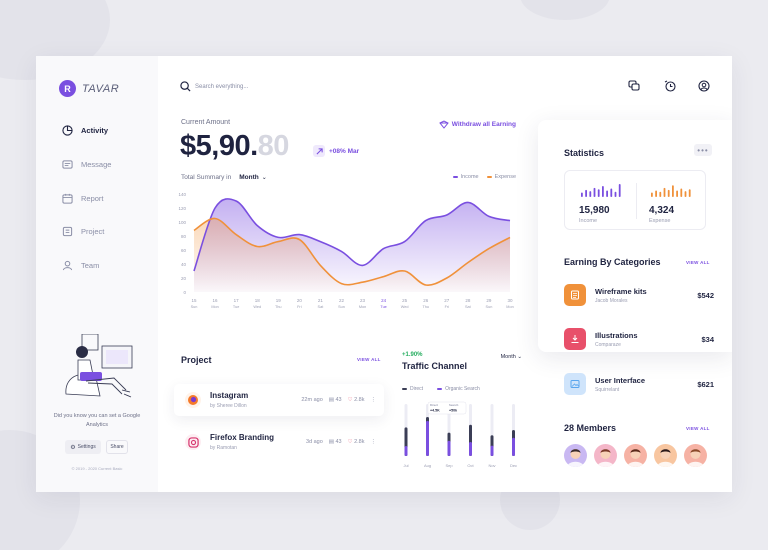  I want to click on x-tick-label: 23, so click(363, 300).